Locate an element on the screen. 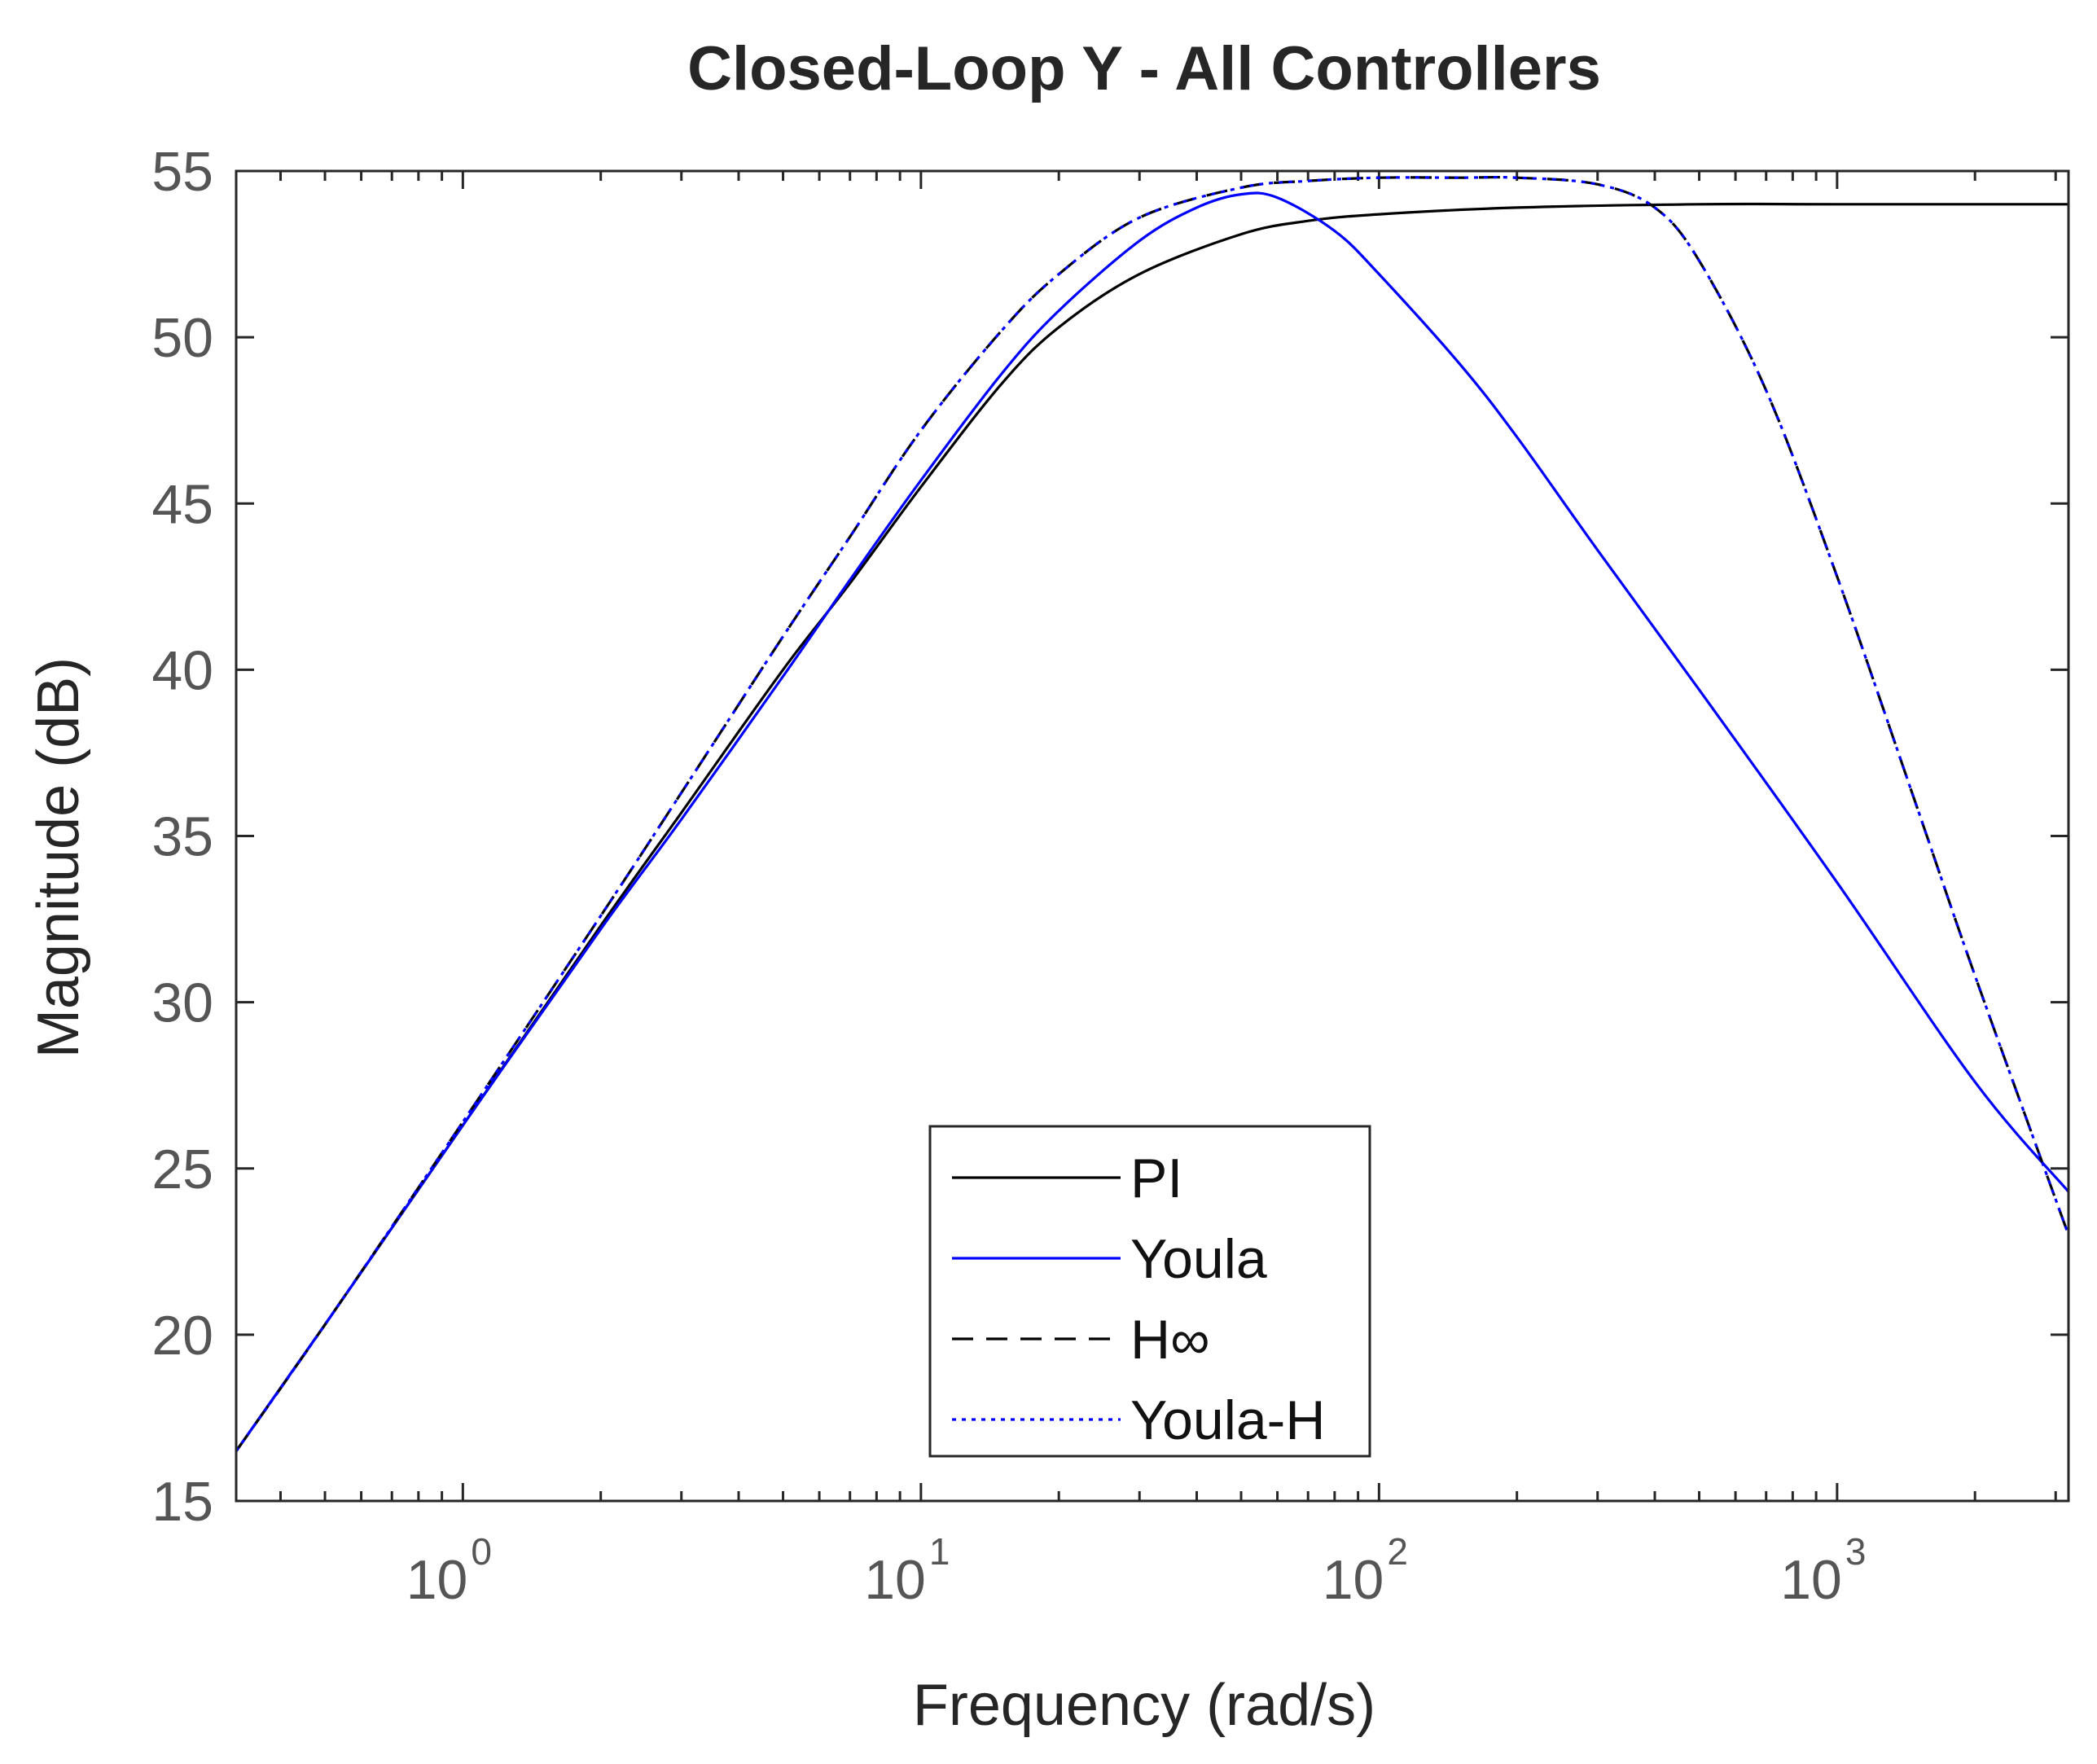  x-tick-labels: 10 0 10 1 10 2 10 3 is located at coordinates (1136, 1570).